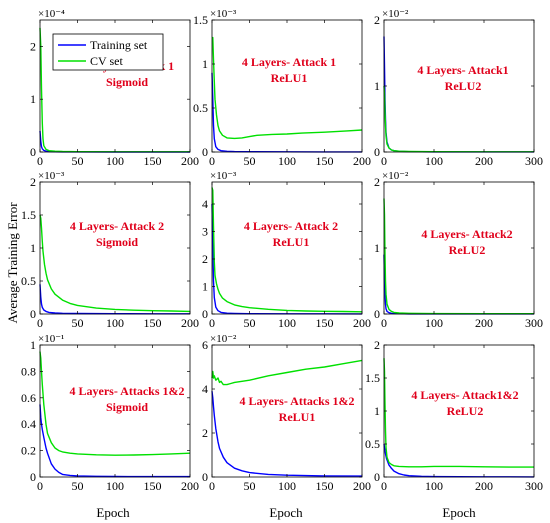  I want to click on legend-cv-label: CV set, so click(106, 61).